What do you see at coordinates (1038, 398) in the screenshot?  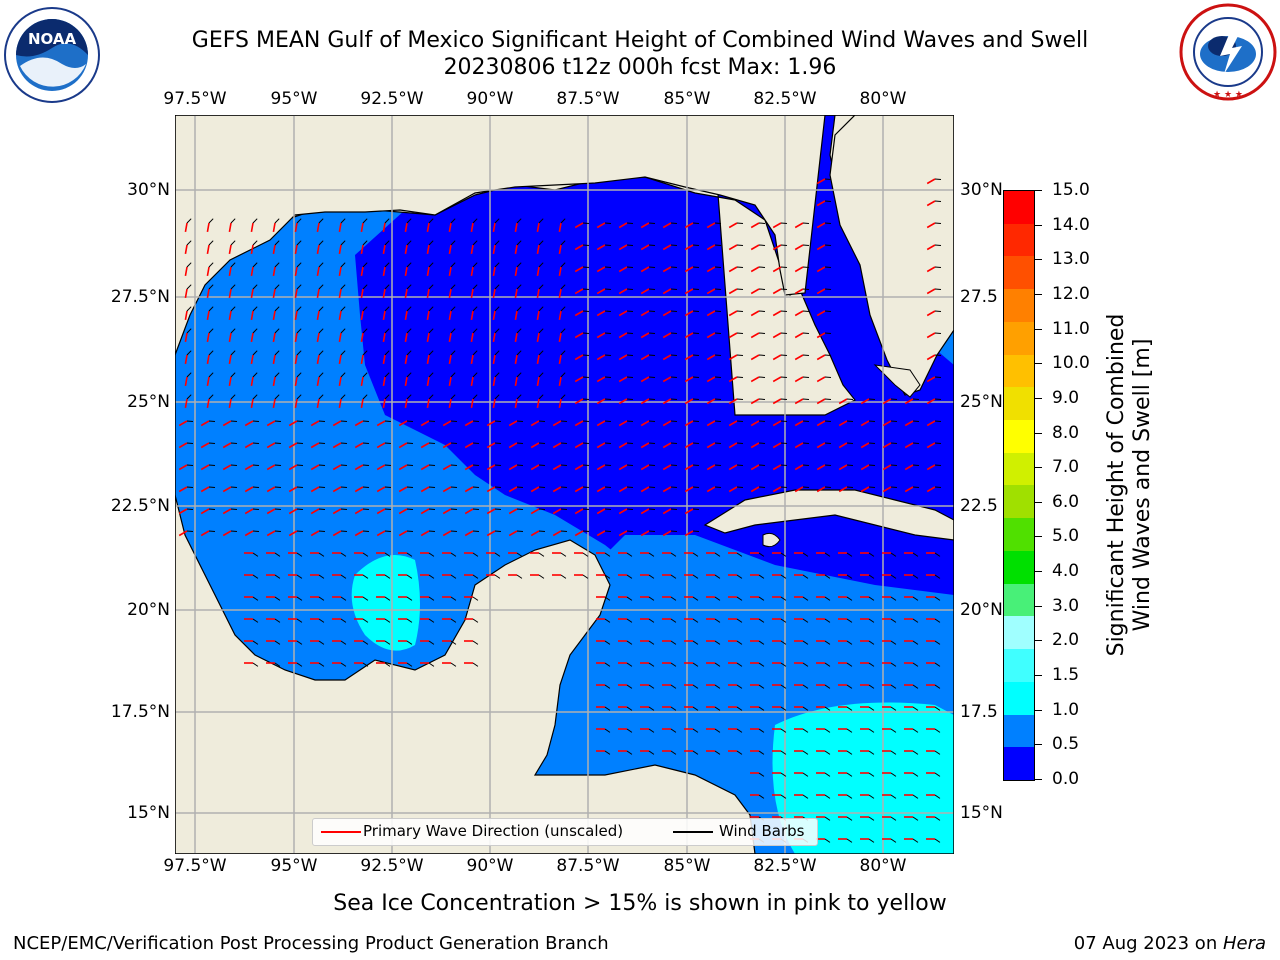 I see `colorbar-tick-mark` at bounding box center [1038, 398].